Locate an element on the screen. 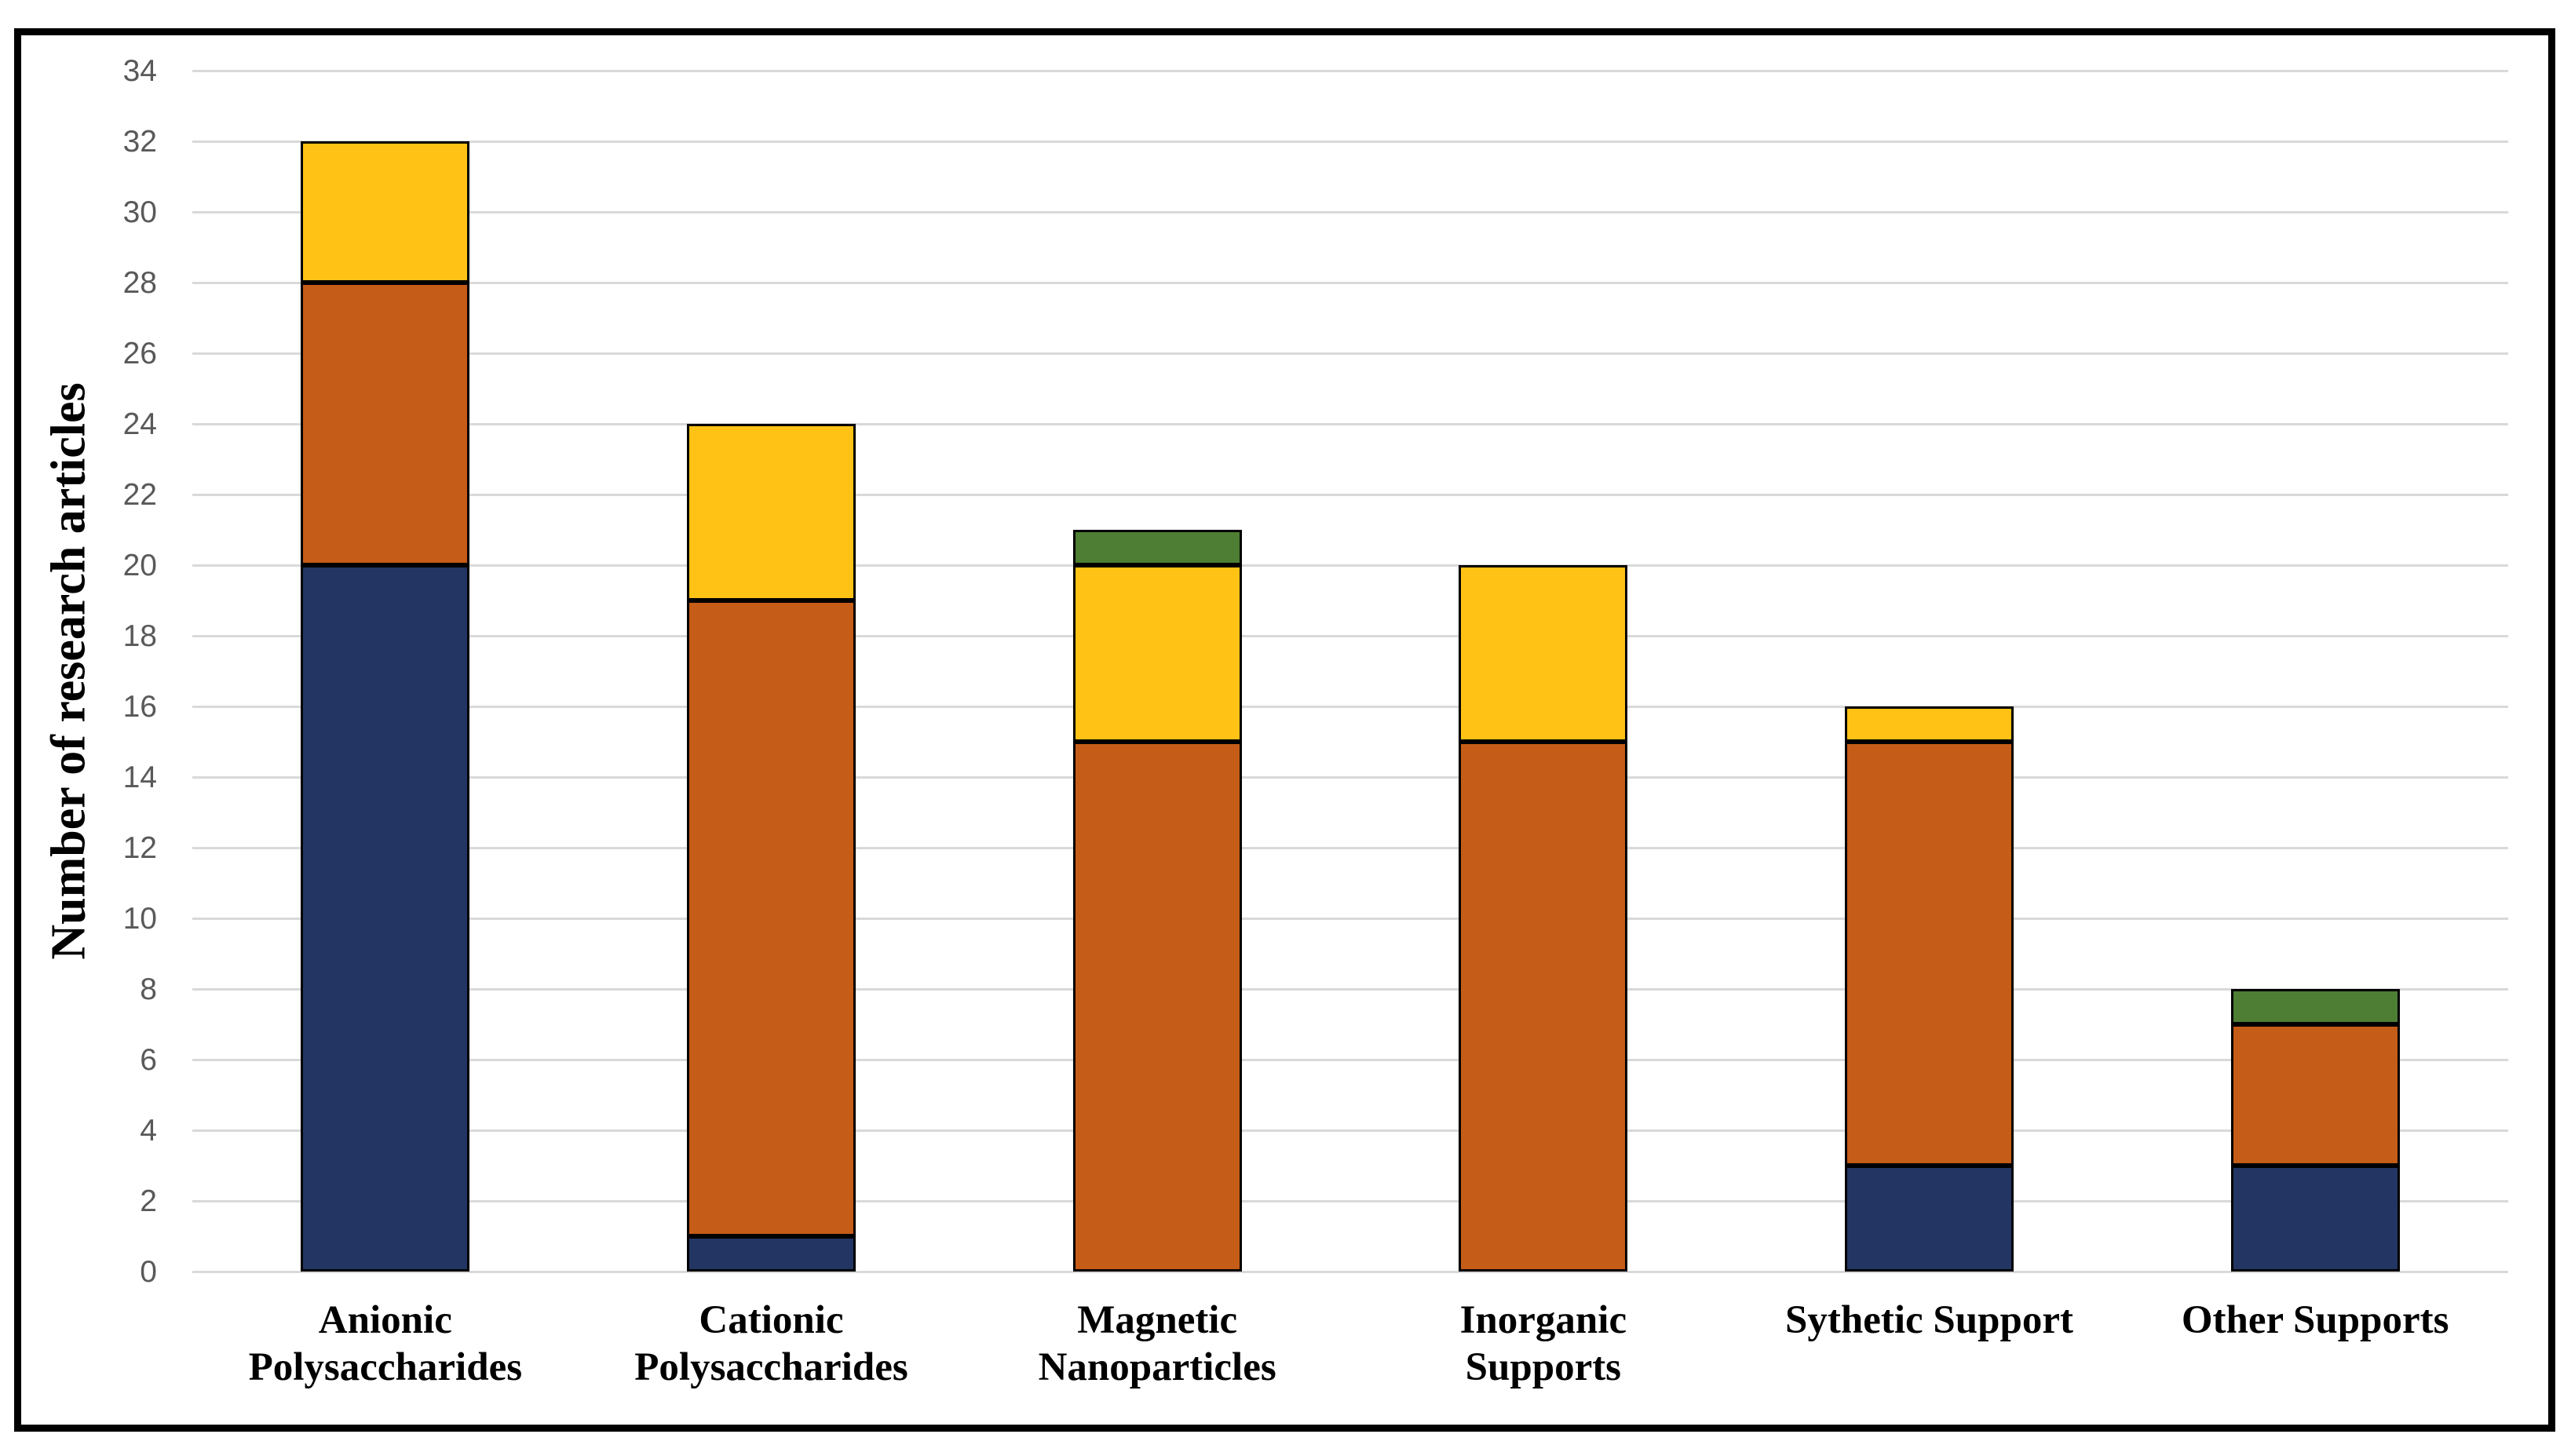  x-axis-label-sythetic-support: Sythetic Support is located at coordinates (1930, 1320).